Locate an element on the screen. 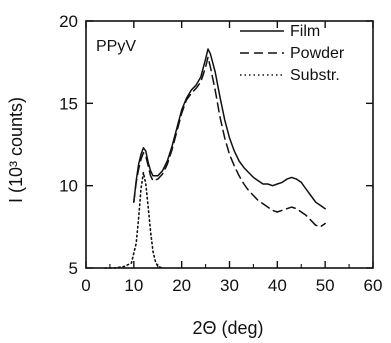  x-tick-label: 20 is located at coordinates (181, 285).